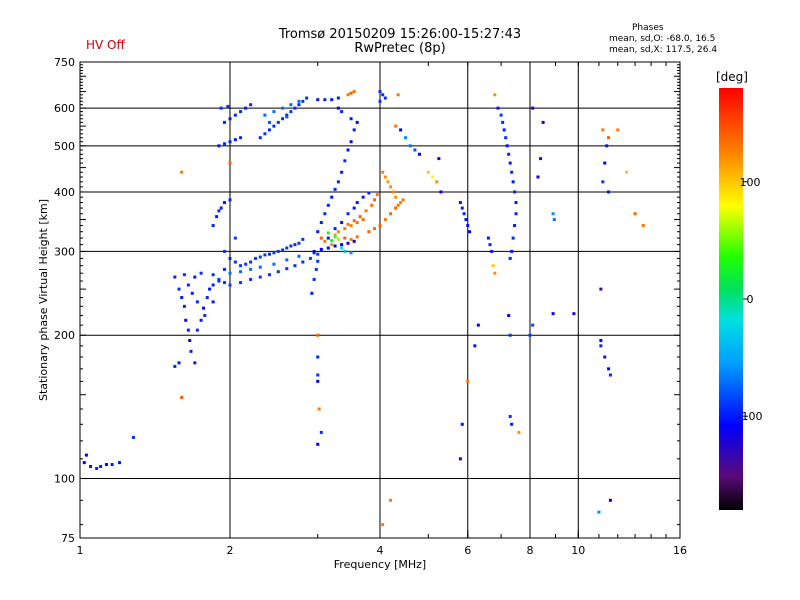  What do you see at coordinates (64, 62) in the screenshot?
I see `y-tick-label: 750` at bounding box center [64, 62].